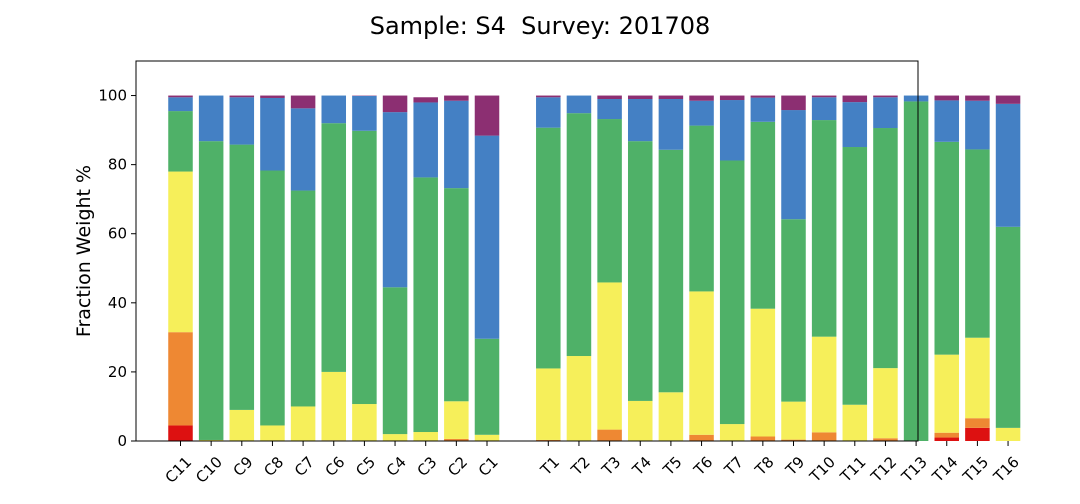 The width and height of the screenshot is (1080, 504). Describe the element at coordinates (916, 98) in the screenshot. I see `bar-segment-T13-s5` at that location.